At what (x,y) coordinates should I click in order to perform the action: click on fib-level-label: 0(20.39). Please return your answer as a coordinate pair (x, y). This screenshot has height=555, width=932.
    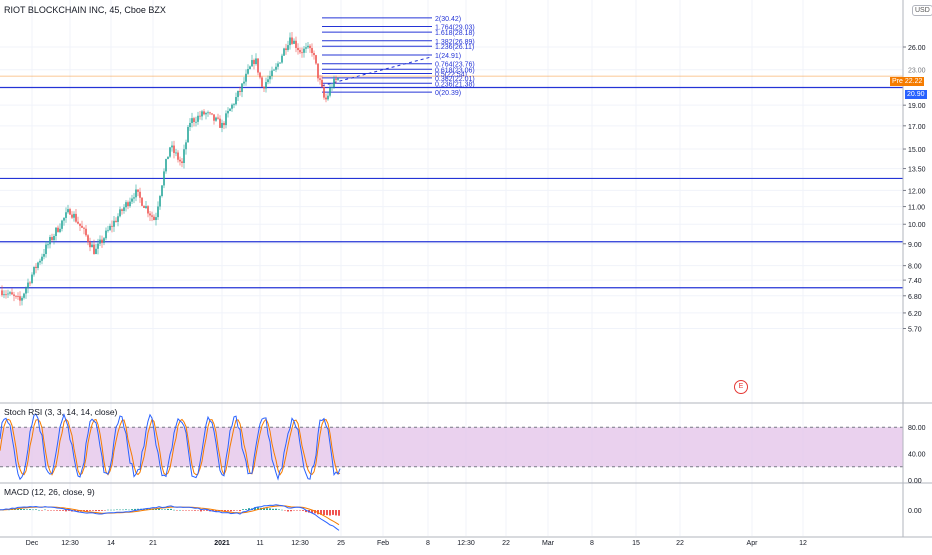
    Looking at the image, I should click on (448, 93).